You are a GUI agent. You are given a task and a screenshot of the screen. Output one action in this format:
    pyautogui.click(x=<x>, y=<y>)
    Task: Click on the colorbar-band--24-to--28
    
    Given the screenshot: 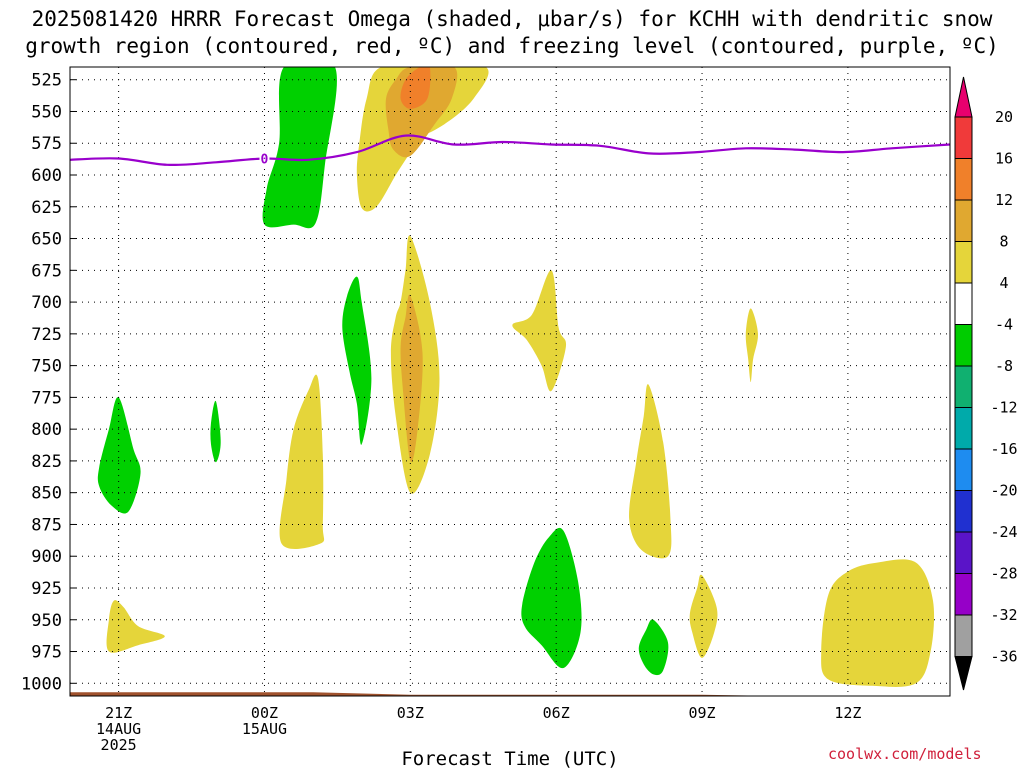 What is the action you would take?
    pyautogui.click(x=963, y=552)
    